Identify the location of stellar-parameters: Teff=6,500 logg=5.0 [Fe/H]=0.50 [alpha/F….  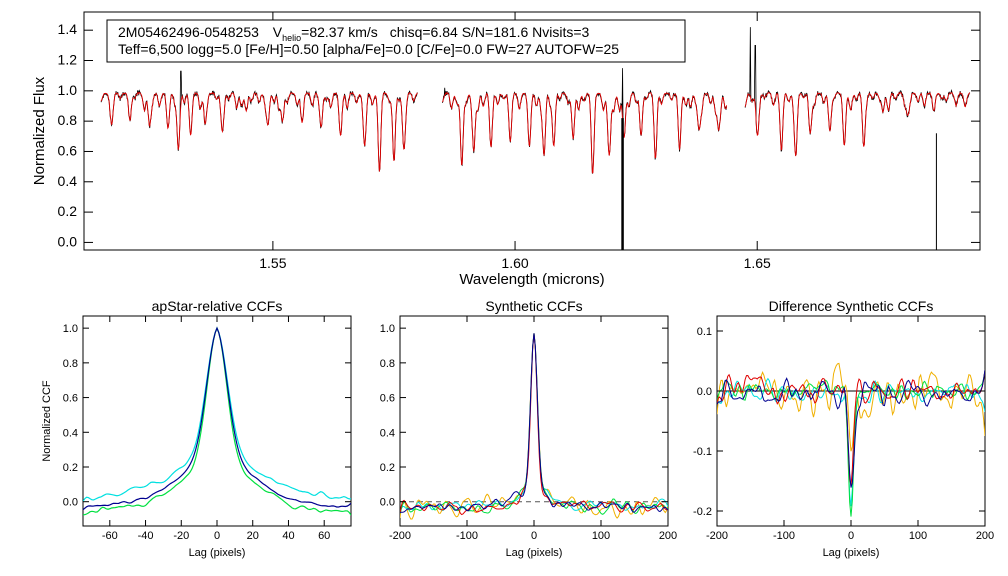
(368, 49).